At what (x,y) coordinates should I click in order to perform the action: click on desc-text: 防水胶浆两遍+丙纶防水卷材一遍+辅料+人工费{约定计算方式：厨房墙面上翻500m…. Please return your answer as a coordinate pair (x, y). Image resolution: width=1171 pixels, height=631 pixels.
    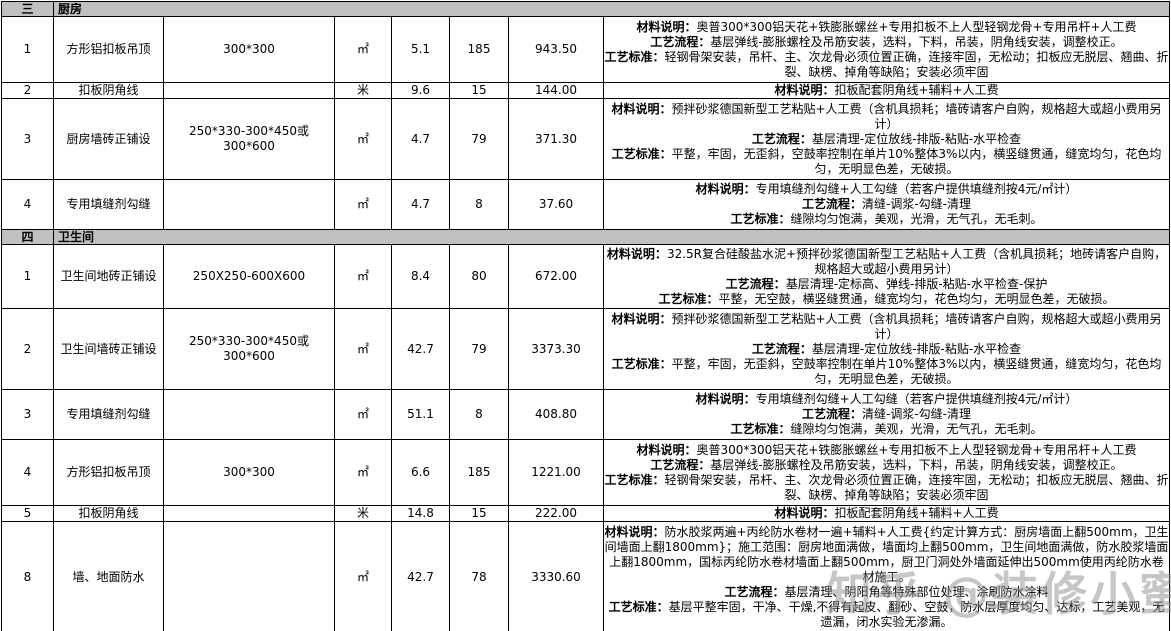
    Looking at the image, I should click on (886, 554).